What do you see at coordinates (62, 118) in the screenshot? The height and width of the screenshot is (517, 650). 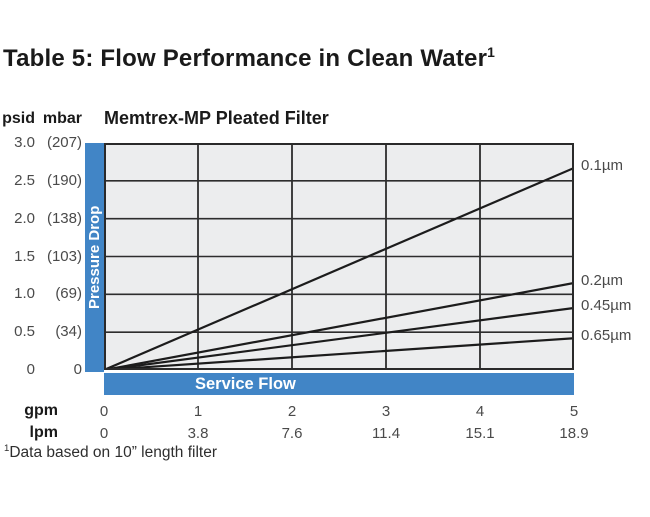 I see `y-unit-mbar-label: mbar` at bounding box center [62, 118].